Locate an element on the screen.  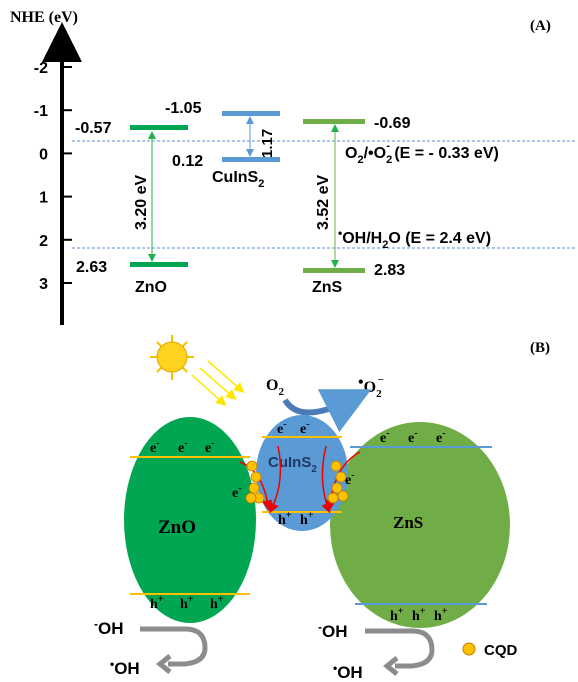
hydroxide-label: -OH is located at coordinates (333, 630).